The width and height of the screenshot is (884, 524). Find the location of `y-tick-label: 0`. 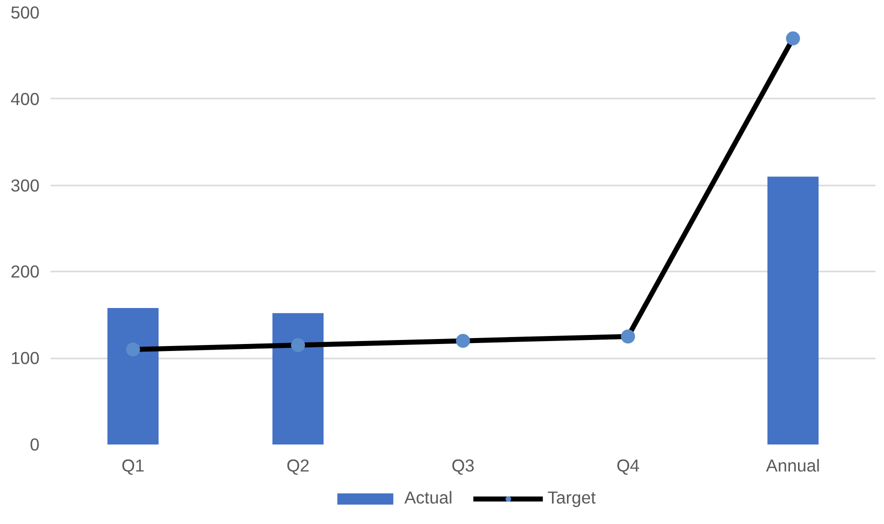

y-tick-label: 0 is located at coordinates (35, 444).